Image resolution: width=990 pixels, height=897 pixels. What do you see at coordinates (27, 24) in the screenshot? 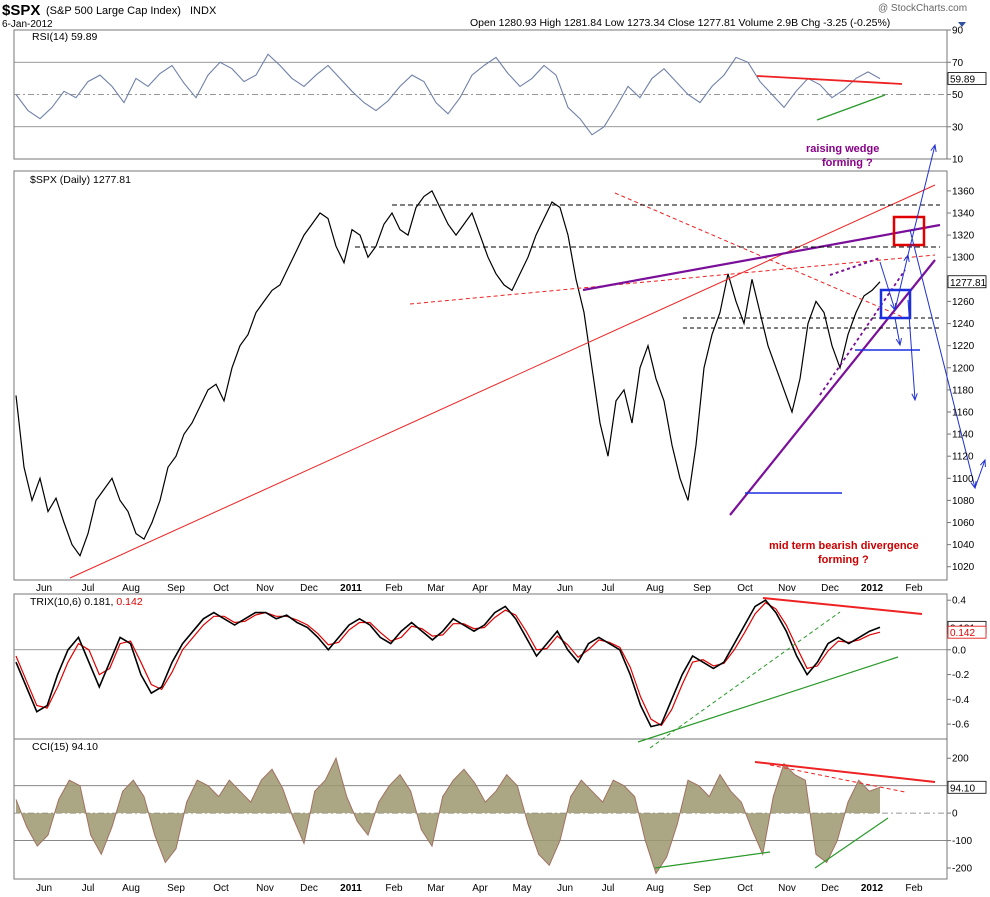
I see `chart-date: 6-Jan-2012` at bounding box center [27, 24].